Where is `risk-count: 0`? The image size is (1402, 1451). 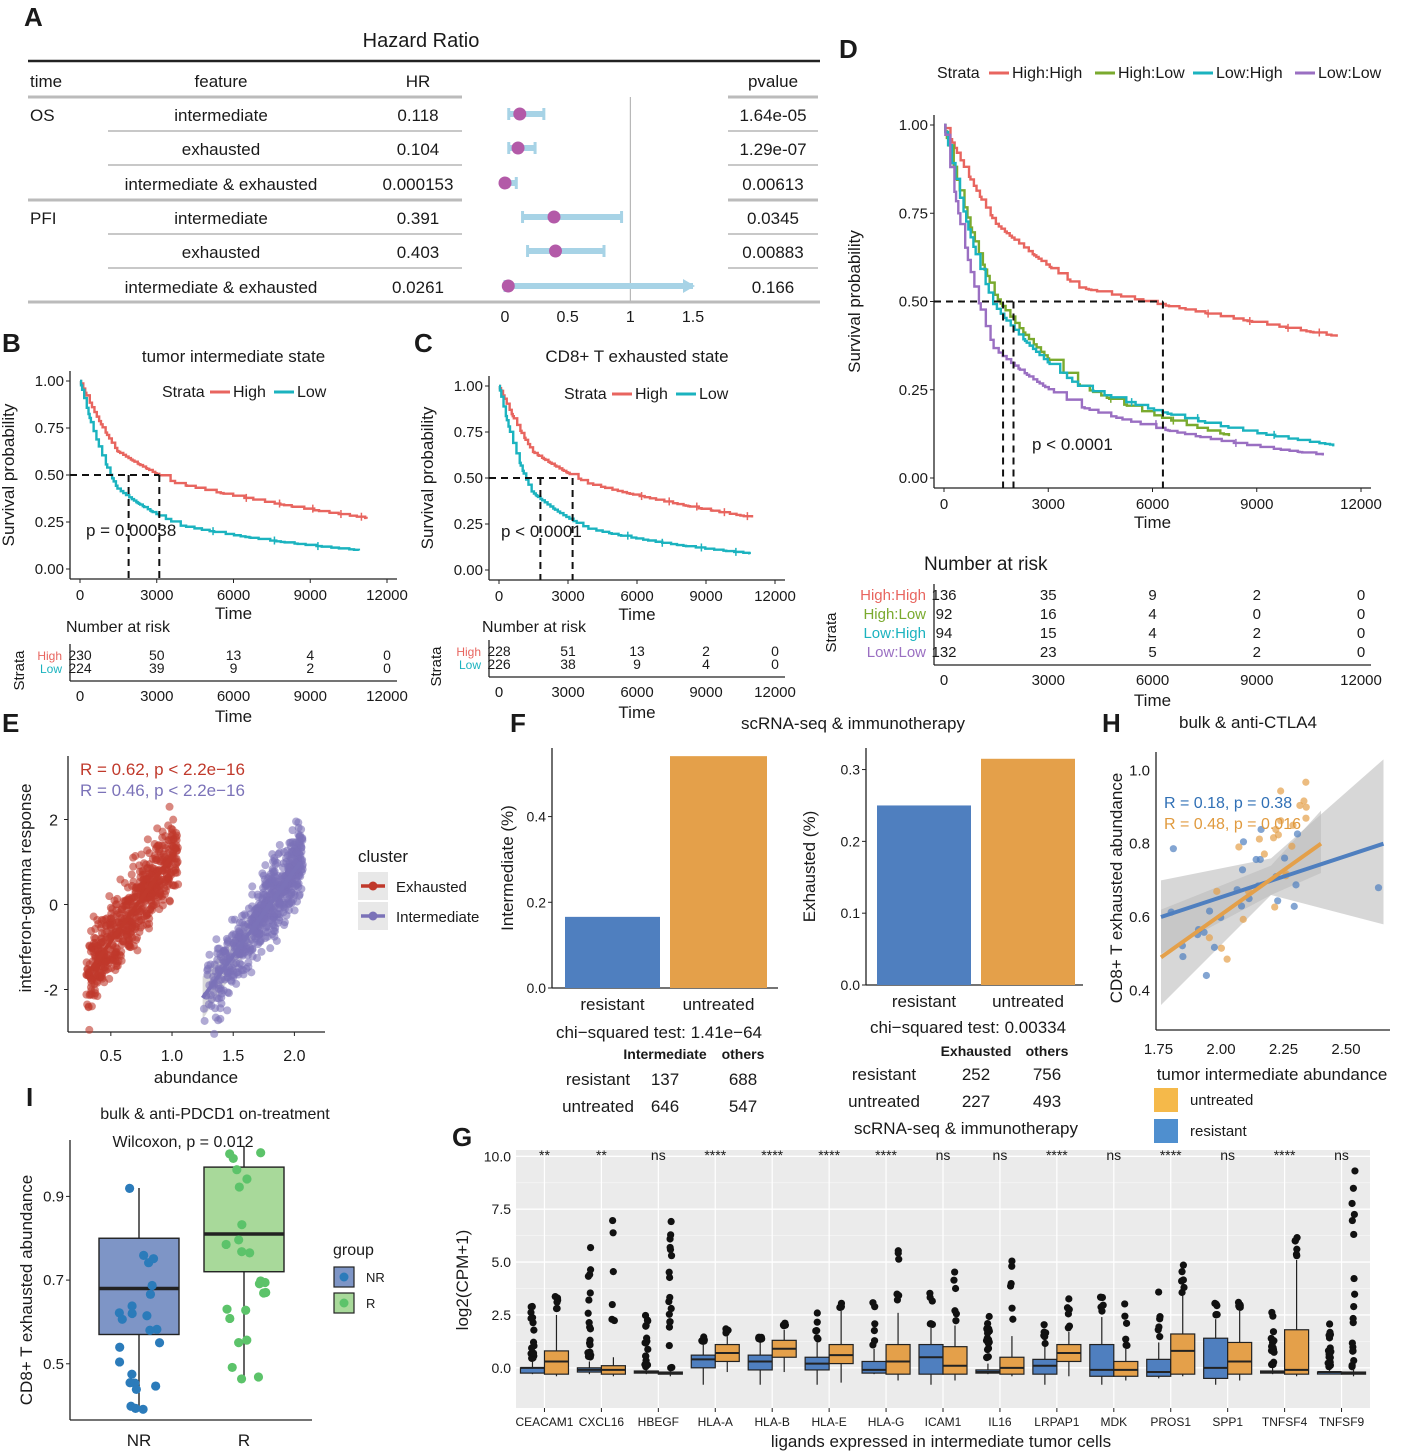 risk-count: 0 is located at coordinates (1361, 614).